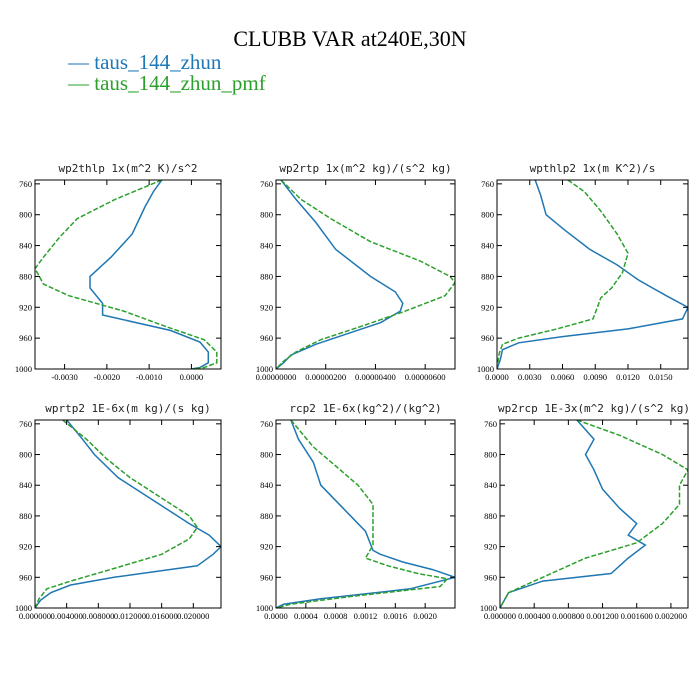 Image resolution: width=700 pixels, height=700 pixels. Describe the element at coordinates (425, 616) in the screenshot. I see `x-tick-label: 0.0020` at that location.